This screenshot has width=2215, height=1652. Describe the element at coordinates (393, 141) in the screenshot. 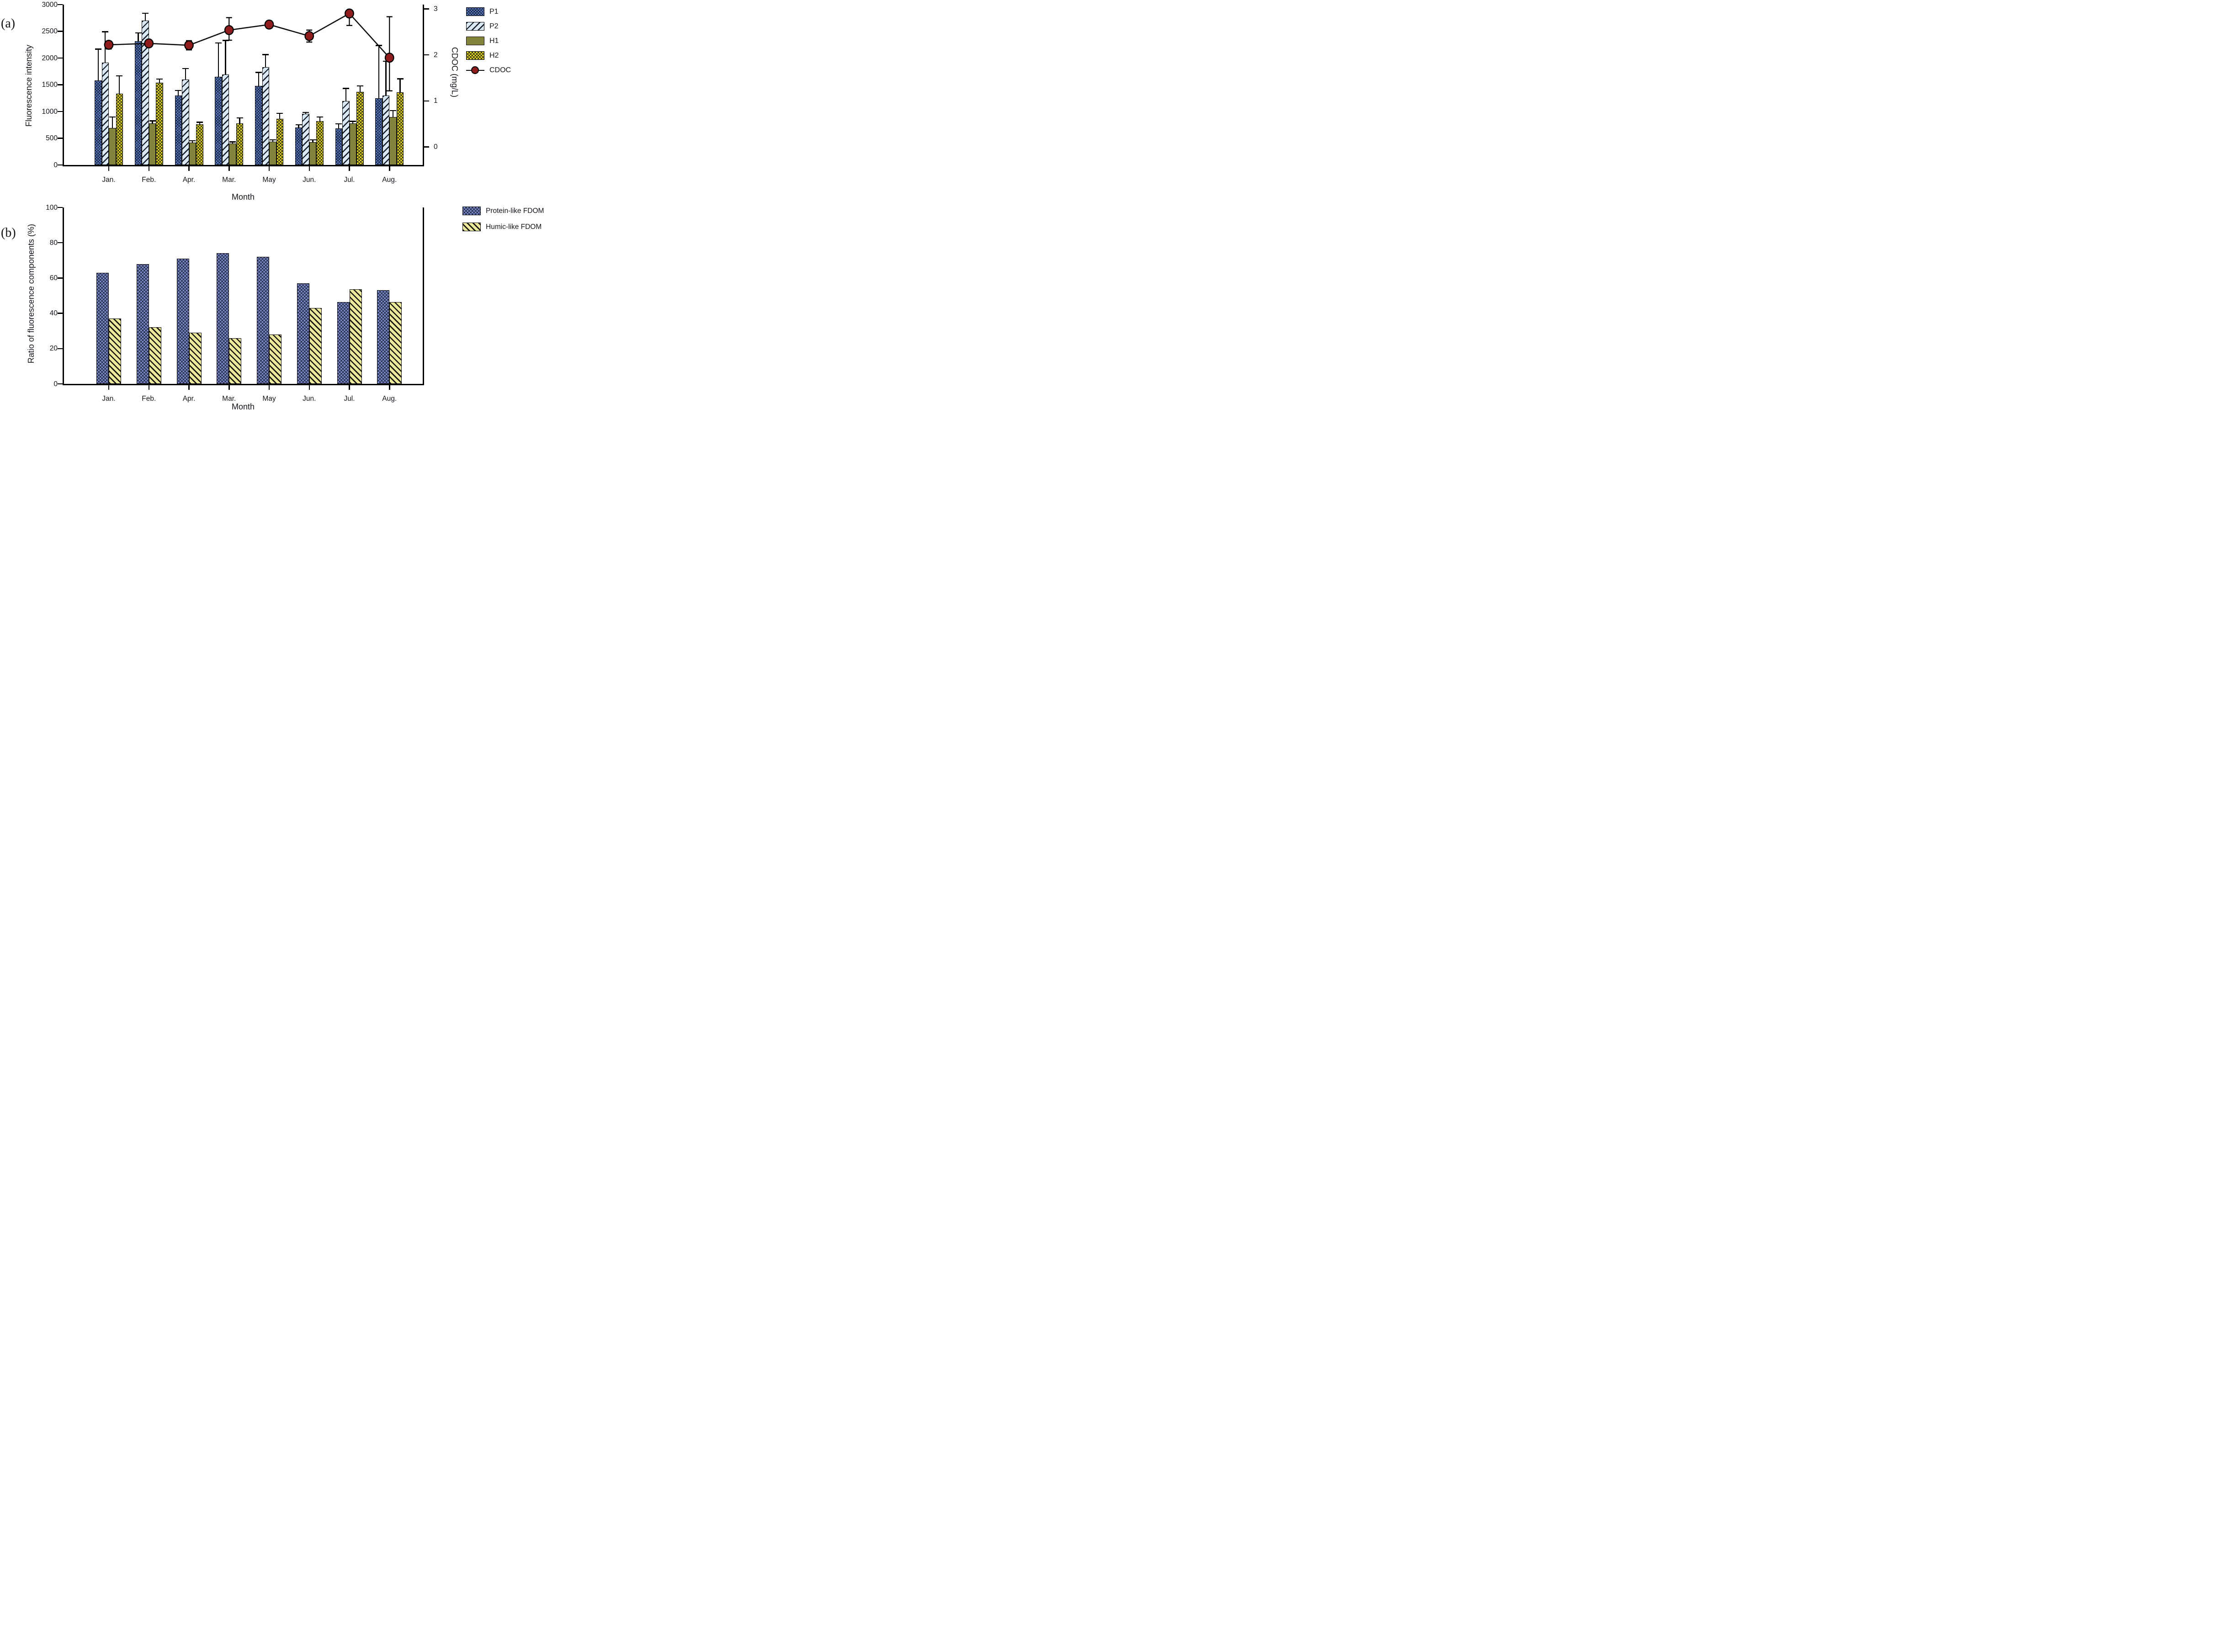

I see `bar-h1-Aug.` at that location.